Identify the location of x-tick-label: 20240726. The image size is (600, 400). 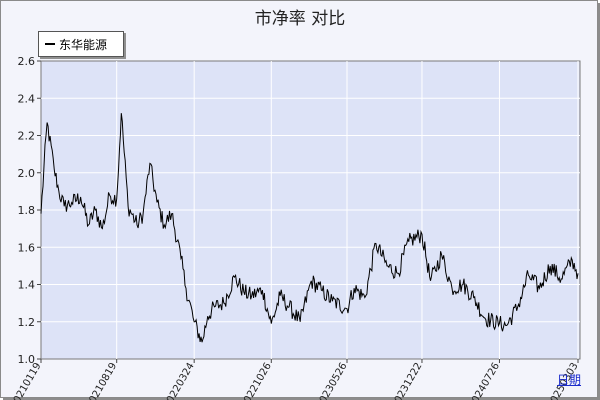
(484, 380).